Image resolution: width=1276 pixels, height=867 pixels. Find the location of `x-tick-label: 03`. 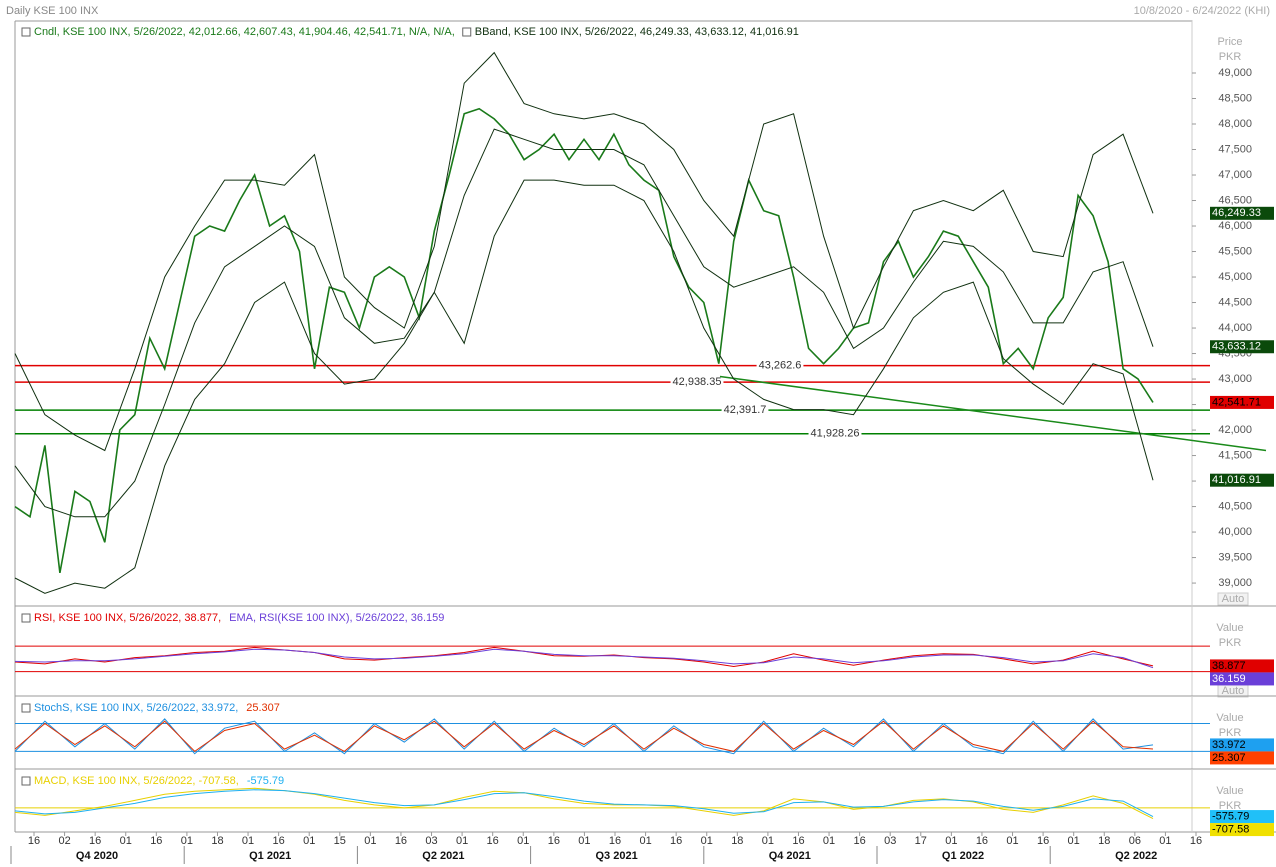

x-tick-label: 03 is located at coordinates (890, 841).